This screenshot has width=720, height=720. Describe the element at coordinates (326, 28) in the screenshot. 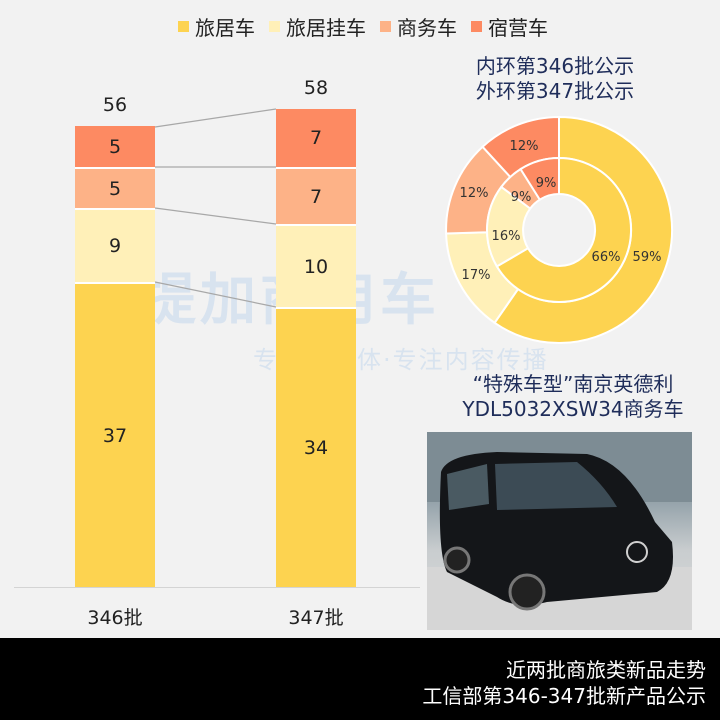

I see `legend-label: 旅居挂车` at that location.